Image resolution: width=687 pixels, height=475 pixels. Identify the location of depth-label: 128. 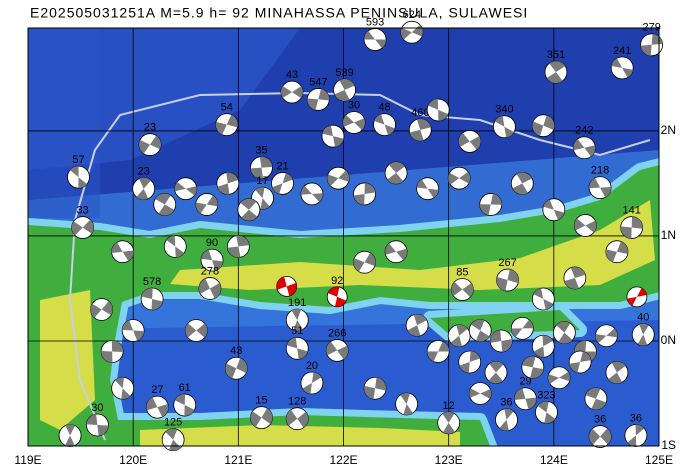
(297, 402).